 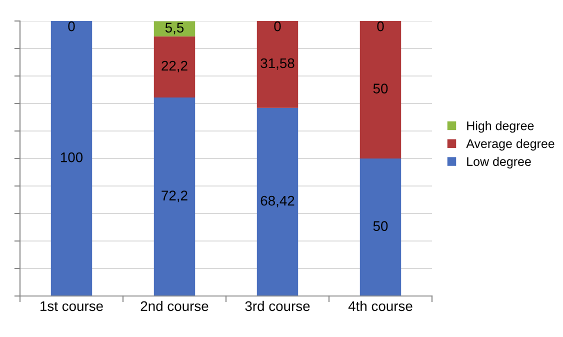 I want to click on x-tick-label: 2nd course, so click(x=174, y=306).